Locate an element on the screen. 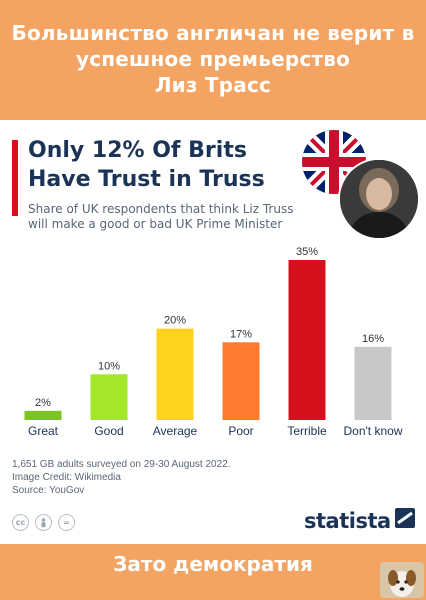 The width and height of the screenshot is (426, 600). bottom-banner-text: Зато демократия is located at coordinates (213, 564).